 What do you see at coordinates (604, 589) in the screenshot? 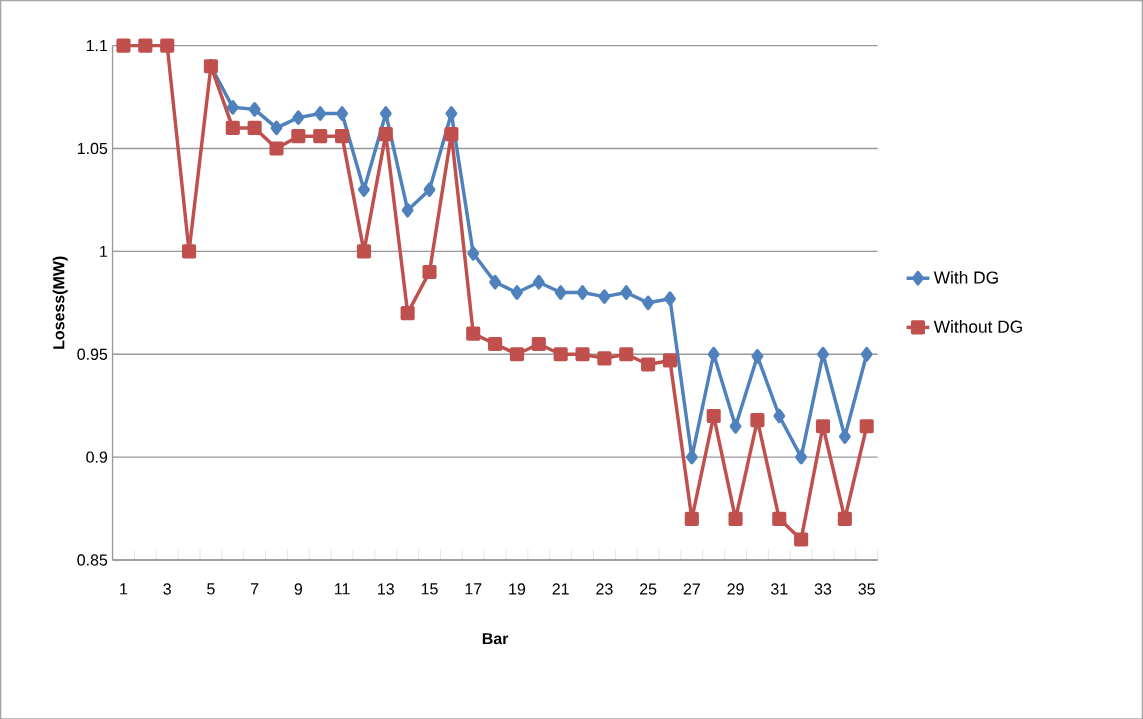
I see `x-tick-label: 23` at bounding box center [604, 589].